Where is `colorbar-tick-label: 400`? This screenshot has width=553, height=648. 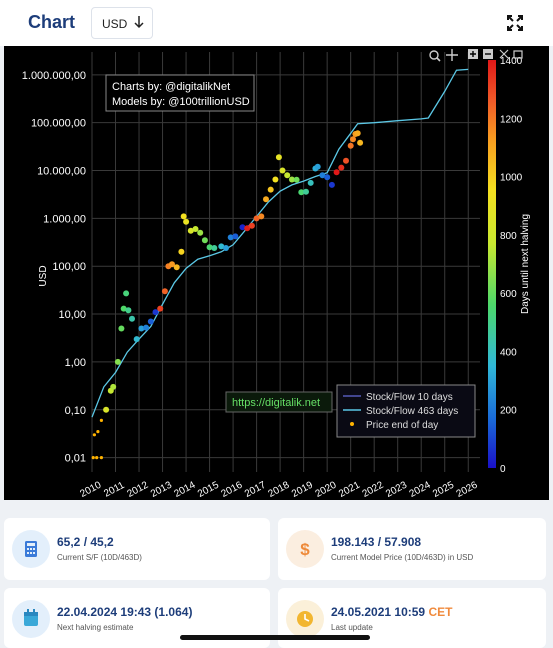 colorbar-tick-label: 400 is located at coordinates (508, 352).